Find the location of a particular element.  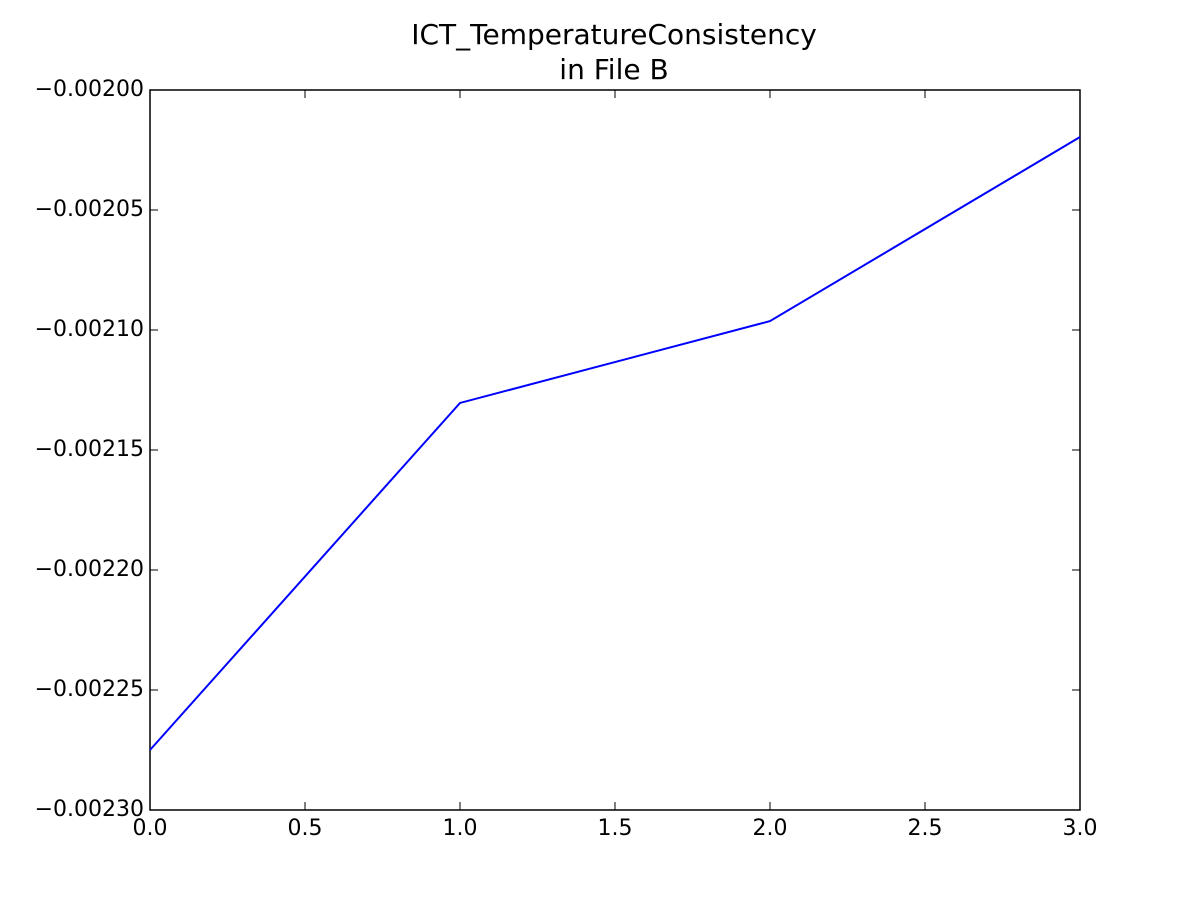

x-tick-label: 0.5 is located at coordinates (305, 828).